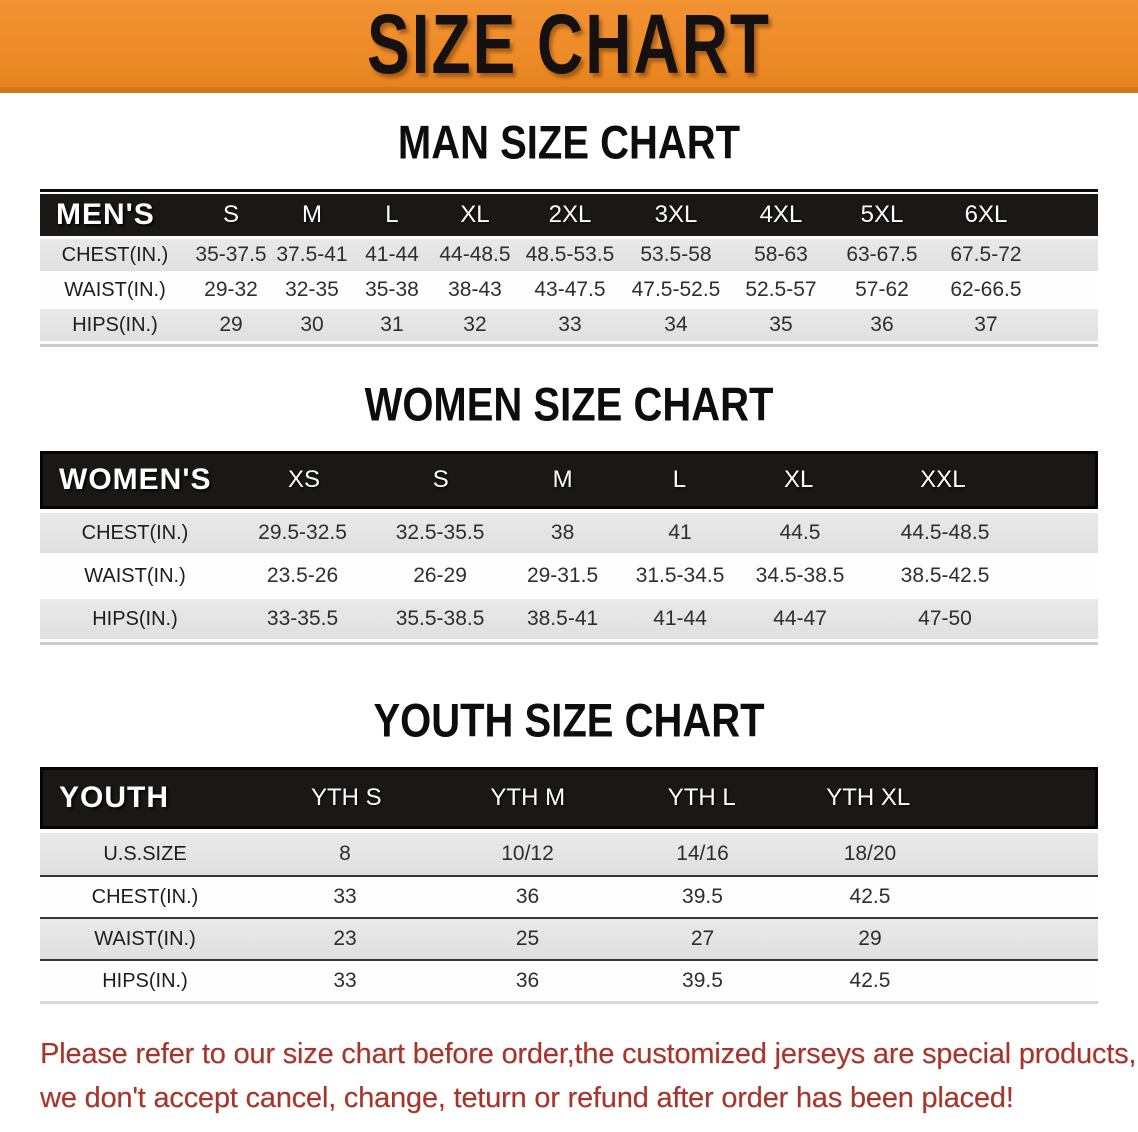  What do you see at coordinates (569, 721) in the screenshot?
I see `section-title-youth: YOUTH SIZE CHART` at bounding box center [569, 721].